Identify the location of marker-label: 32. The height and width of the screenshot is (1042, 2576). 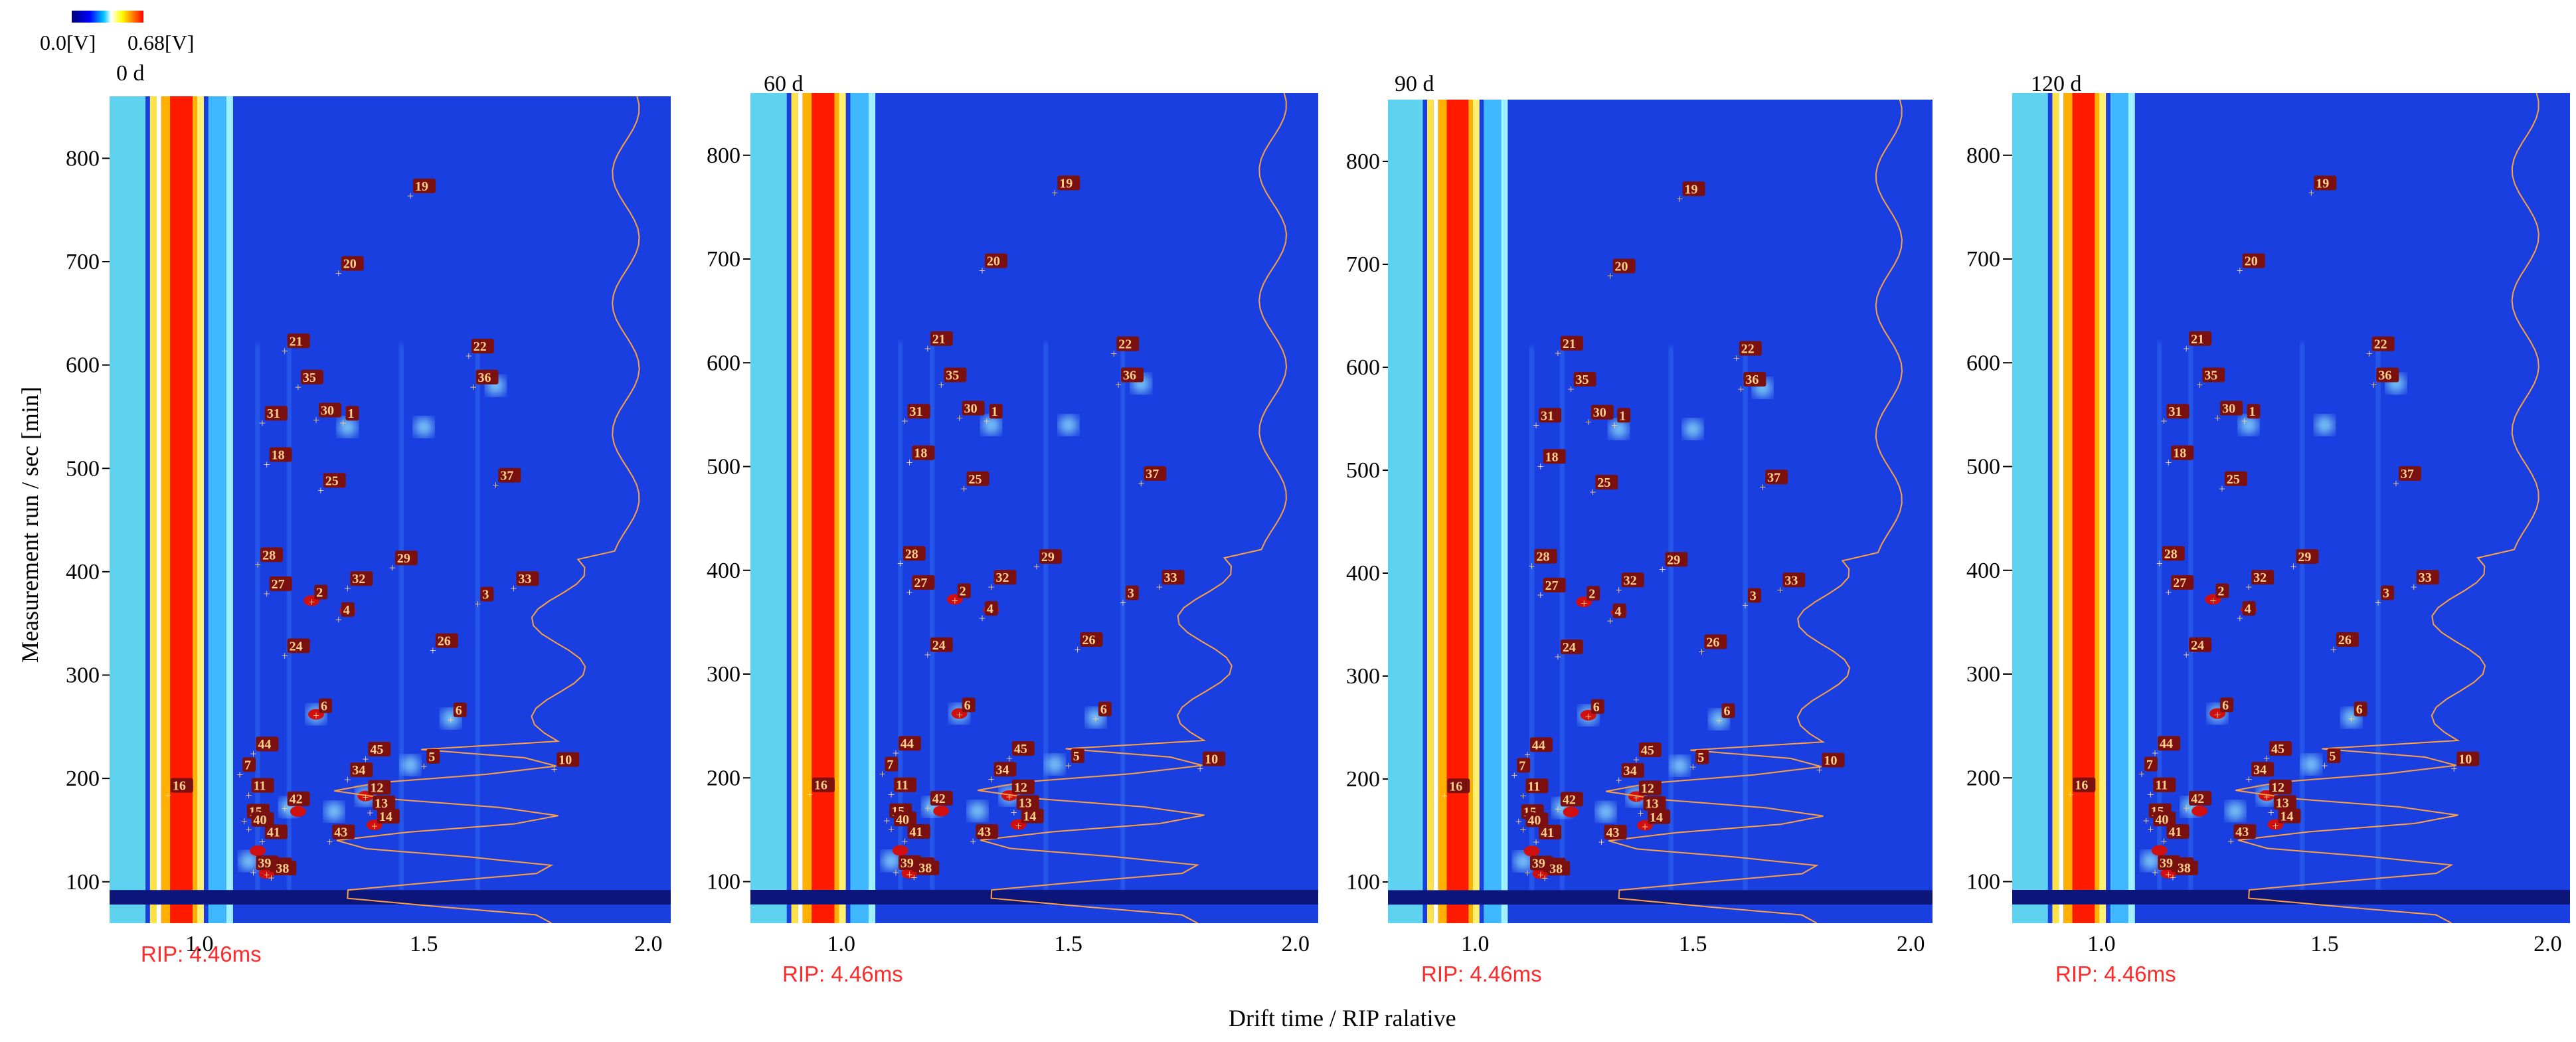
(2260, 577).